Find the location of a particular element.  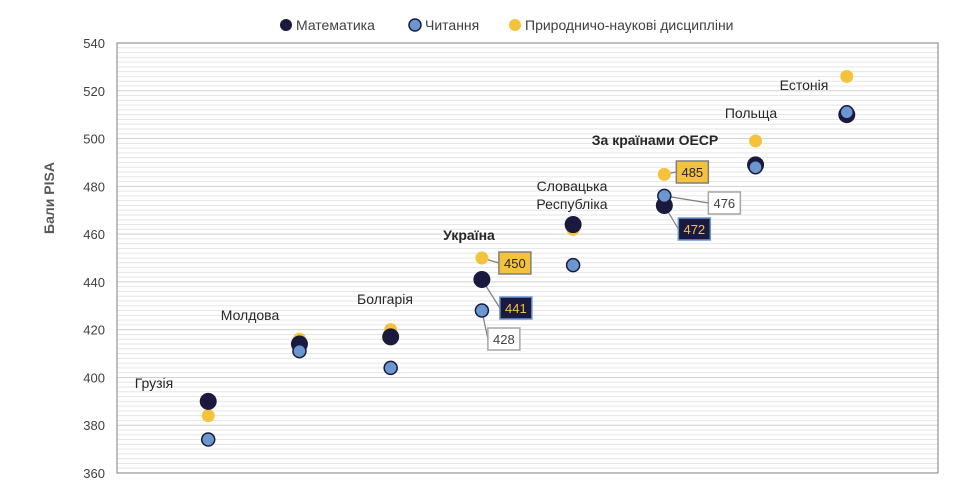

callout-value: 476 is located at coordinates (724, 203).